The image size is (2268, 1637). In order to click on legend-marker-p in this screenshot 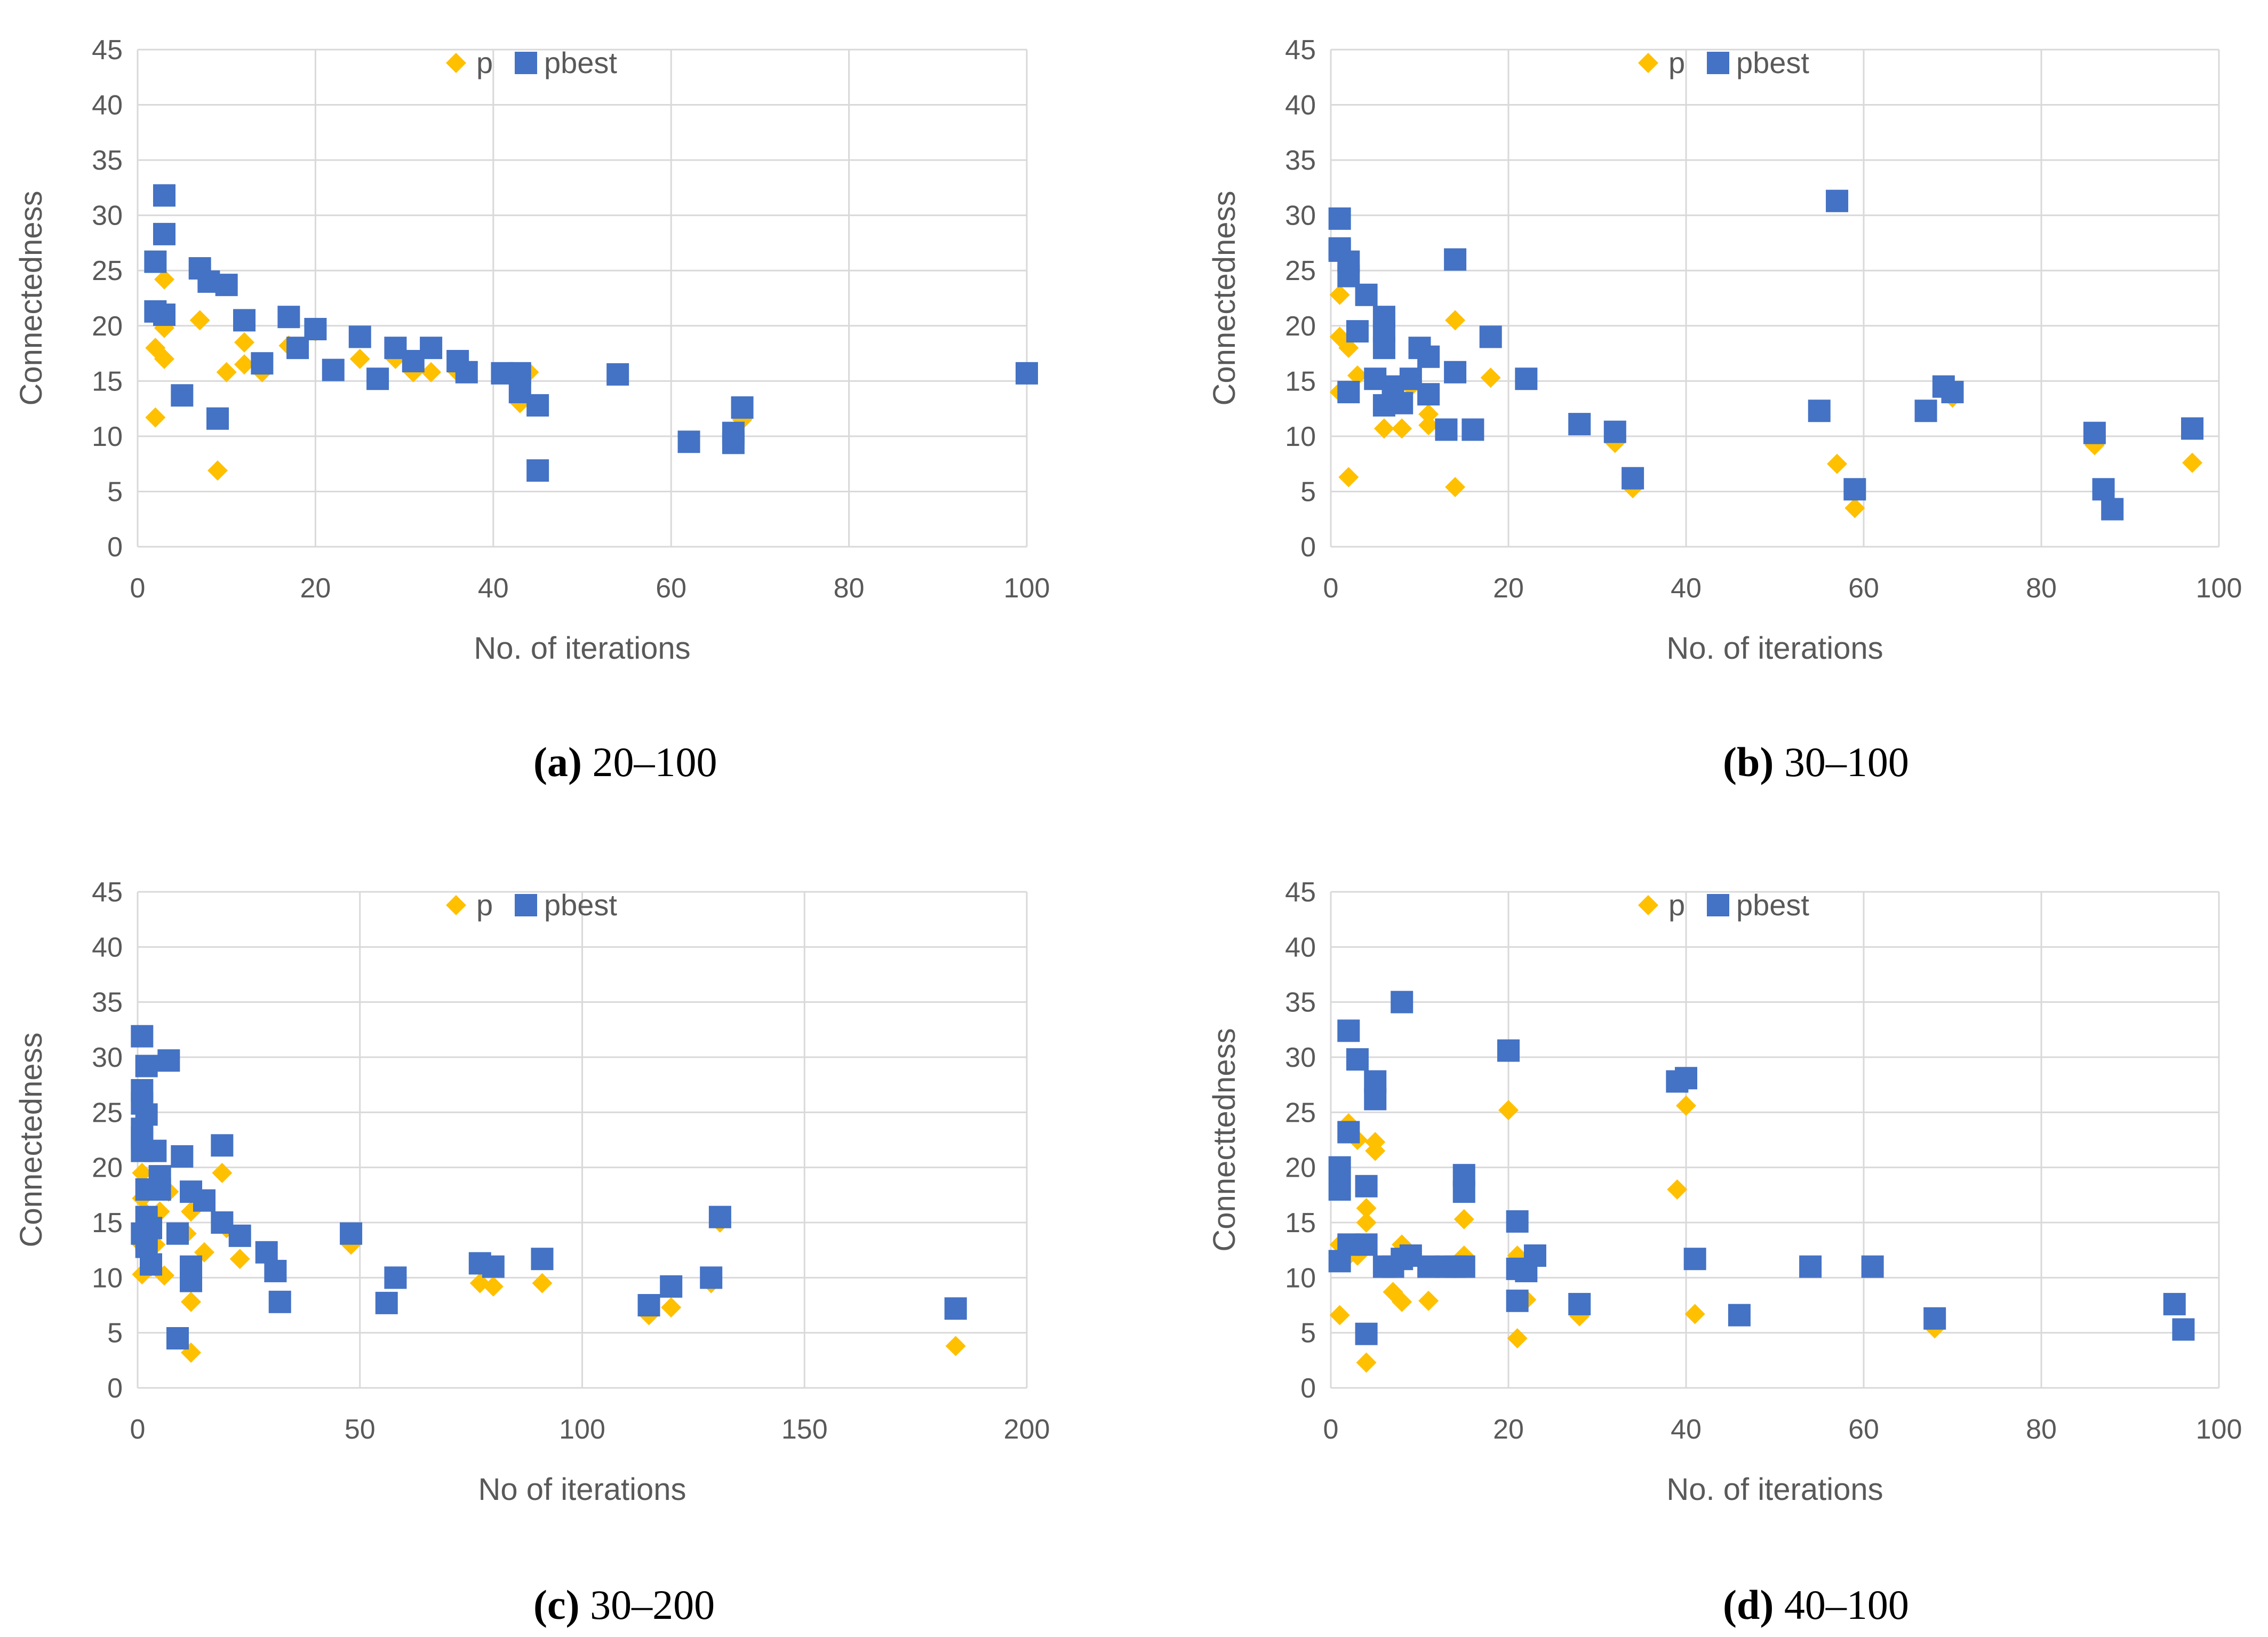, I will do `click(1648, 63)`.